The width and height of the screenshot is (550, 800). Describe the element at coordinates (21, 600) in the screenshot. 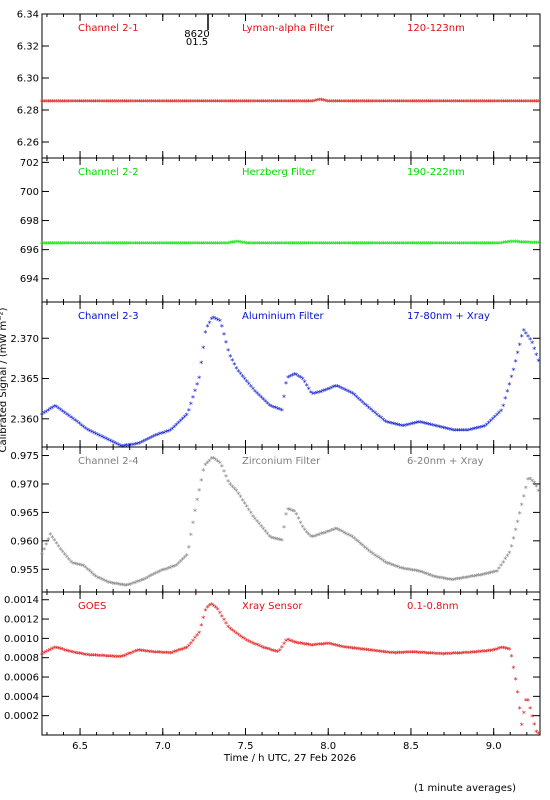

I see `y-tick-label: 0.0014` at that location.